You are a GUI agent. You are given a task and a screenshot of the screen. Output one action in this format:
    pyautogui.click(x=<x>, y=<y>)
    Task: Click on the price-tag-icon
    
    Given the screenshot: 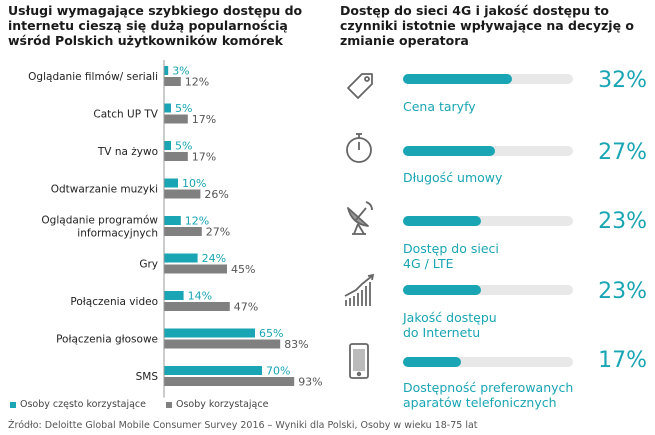 What is the action you would take?
    pyautogui.click(x=360, y=86)
    